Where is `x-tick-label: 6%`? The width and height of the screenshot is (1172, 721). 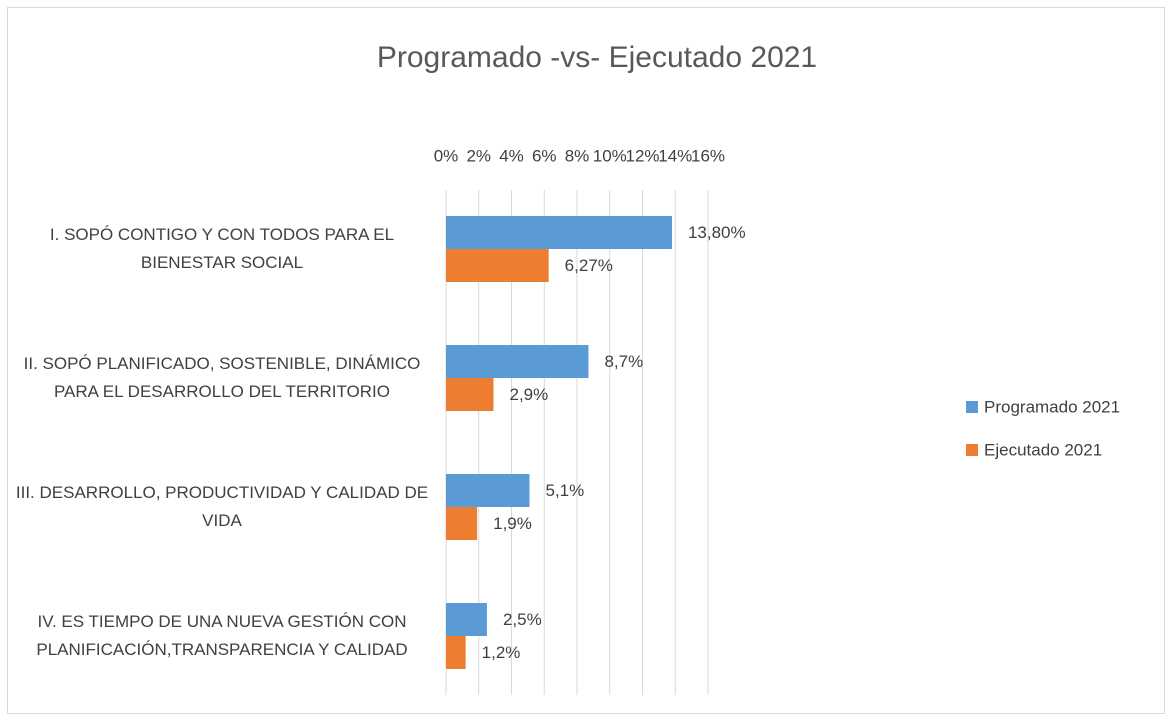 x-tick-label: 6% is located at coordinates (544, 155).